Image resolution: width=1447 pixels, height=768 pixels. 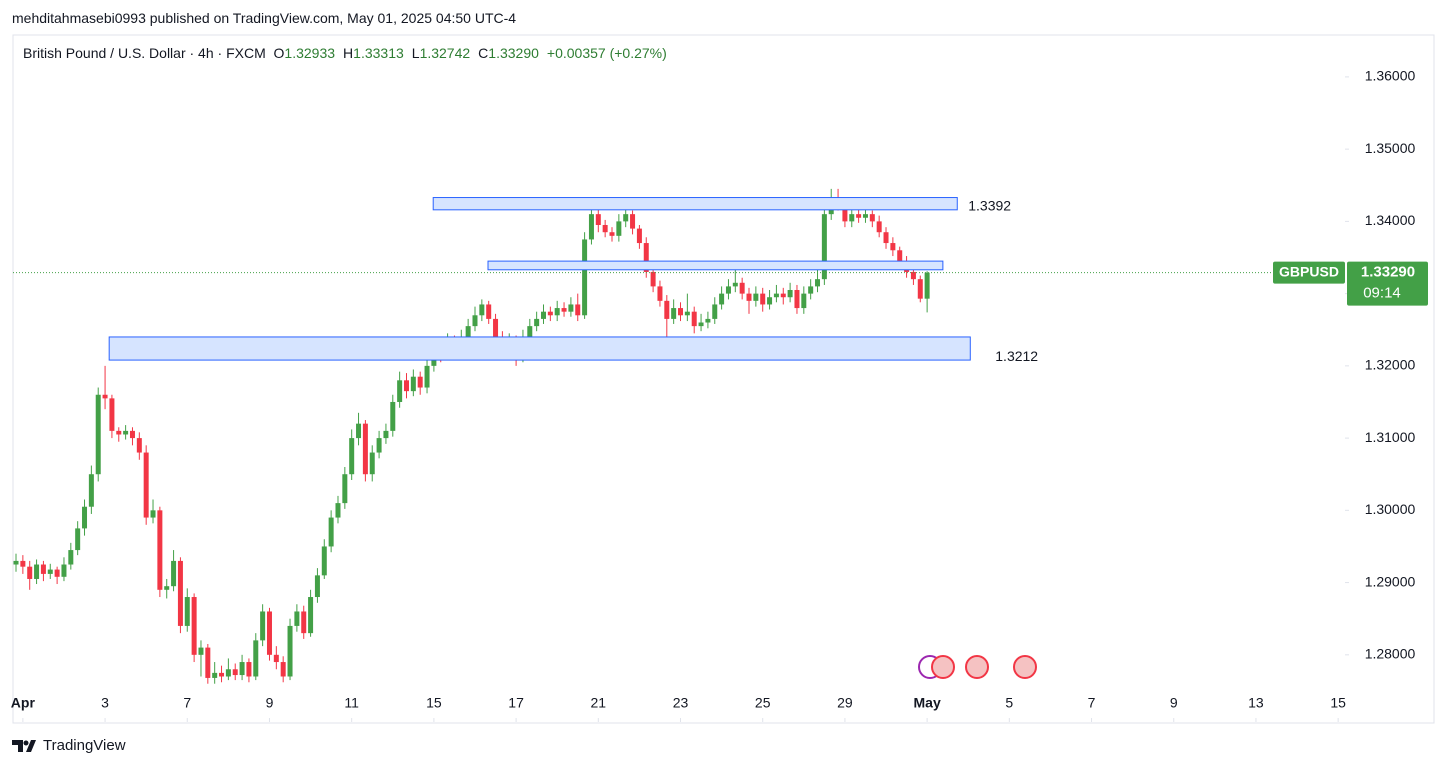 I want to click on ohlc-label: H, so click(x=348, y=53).